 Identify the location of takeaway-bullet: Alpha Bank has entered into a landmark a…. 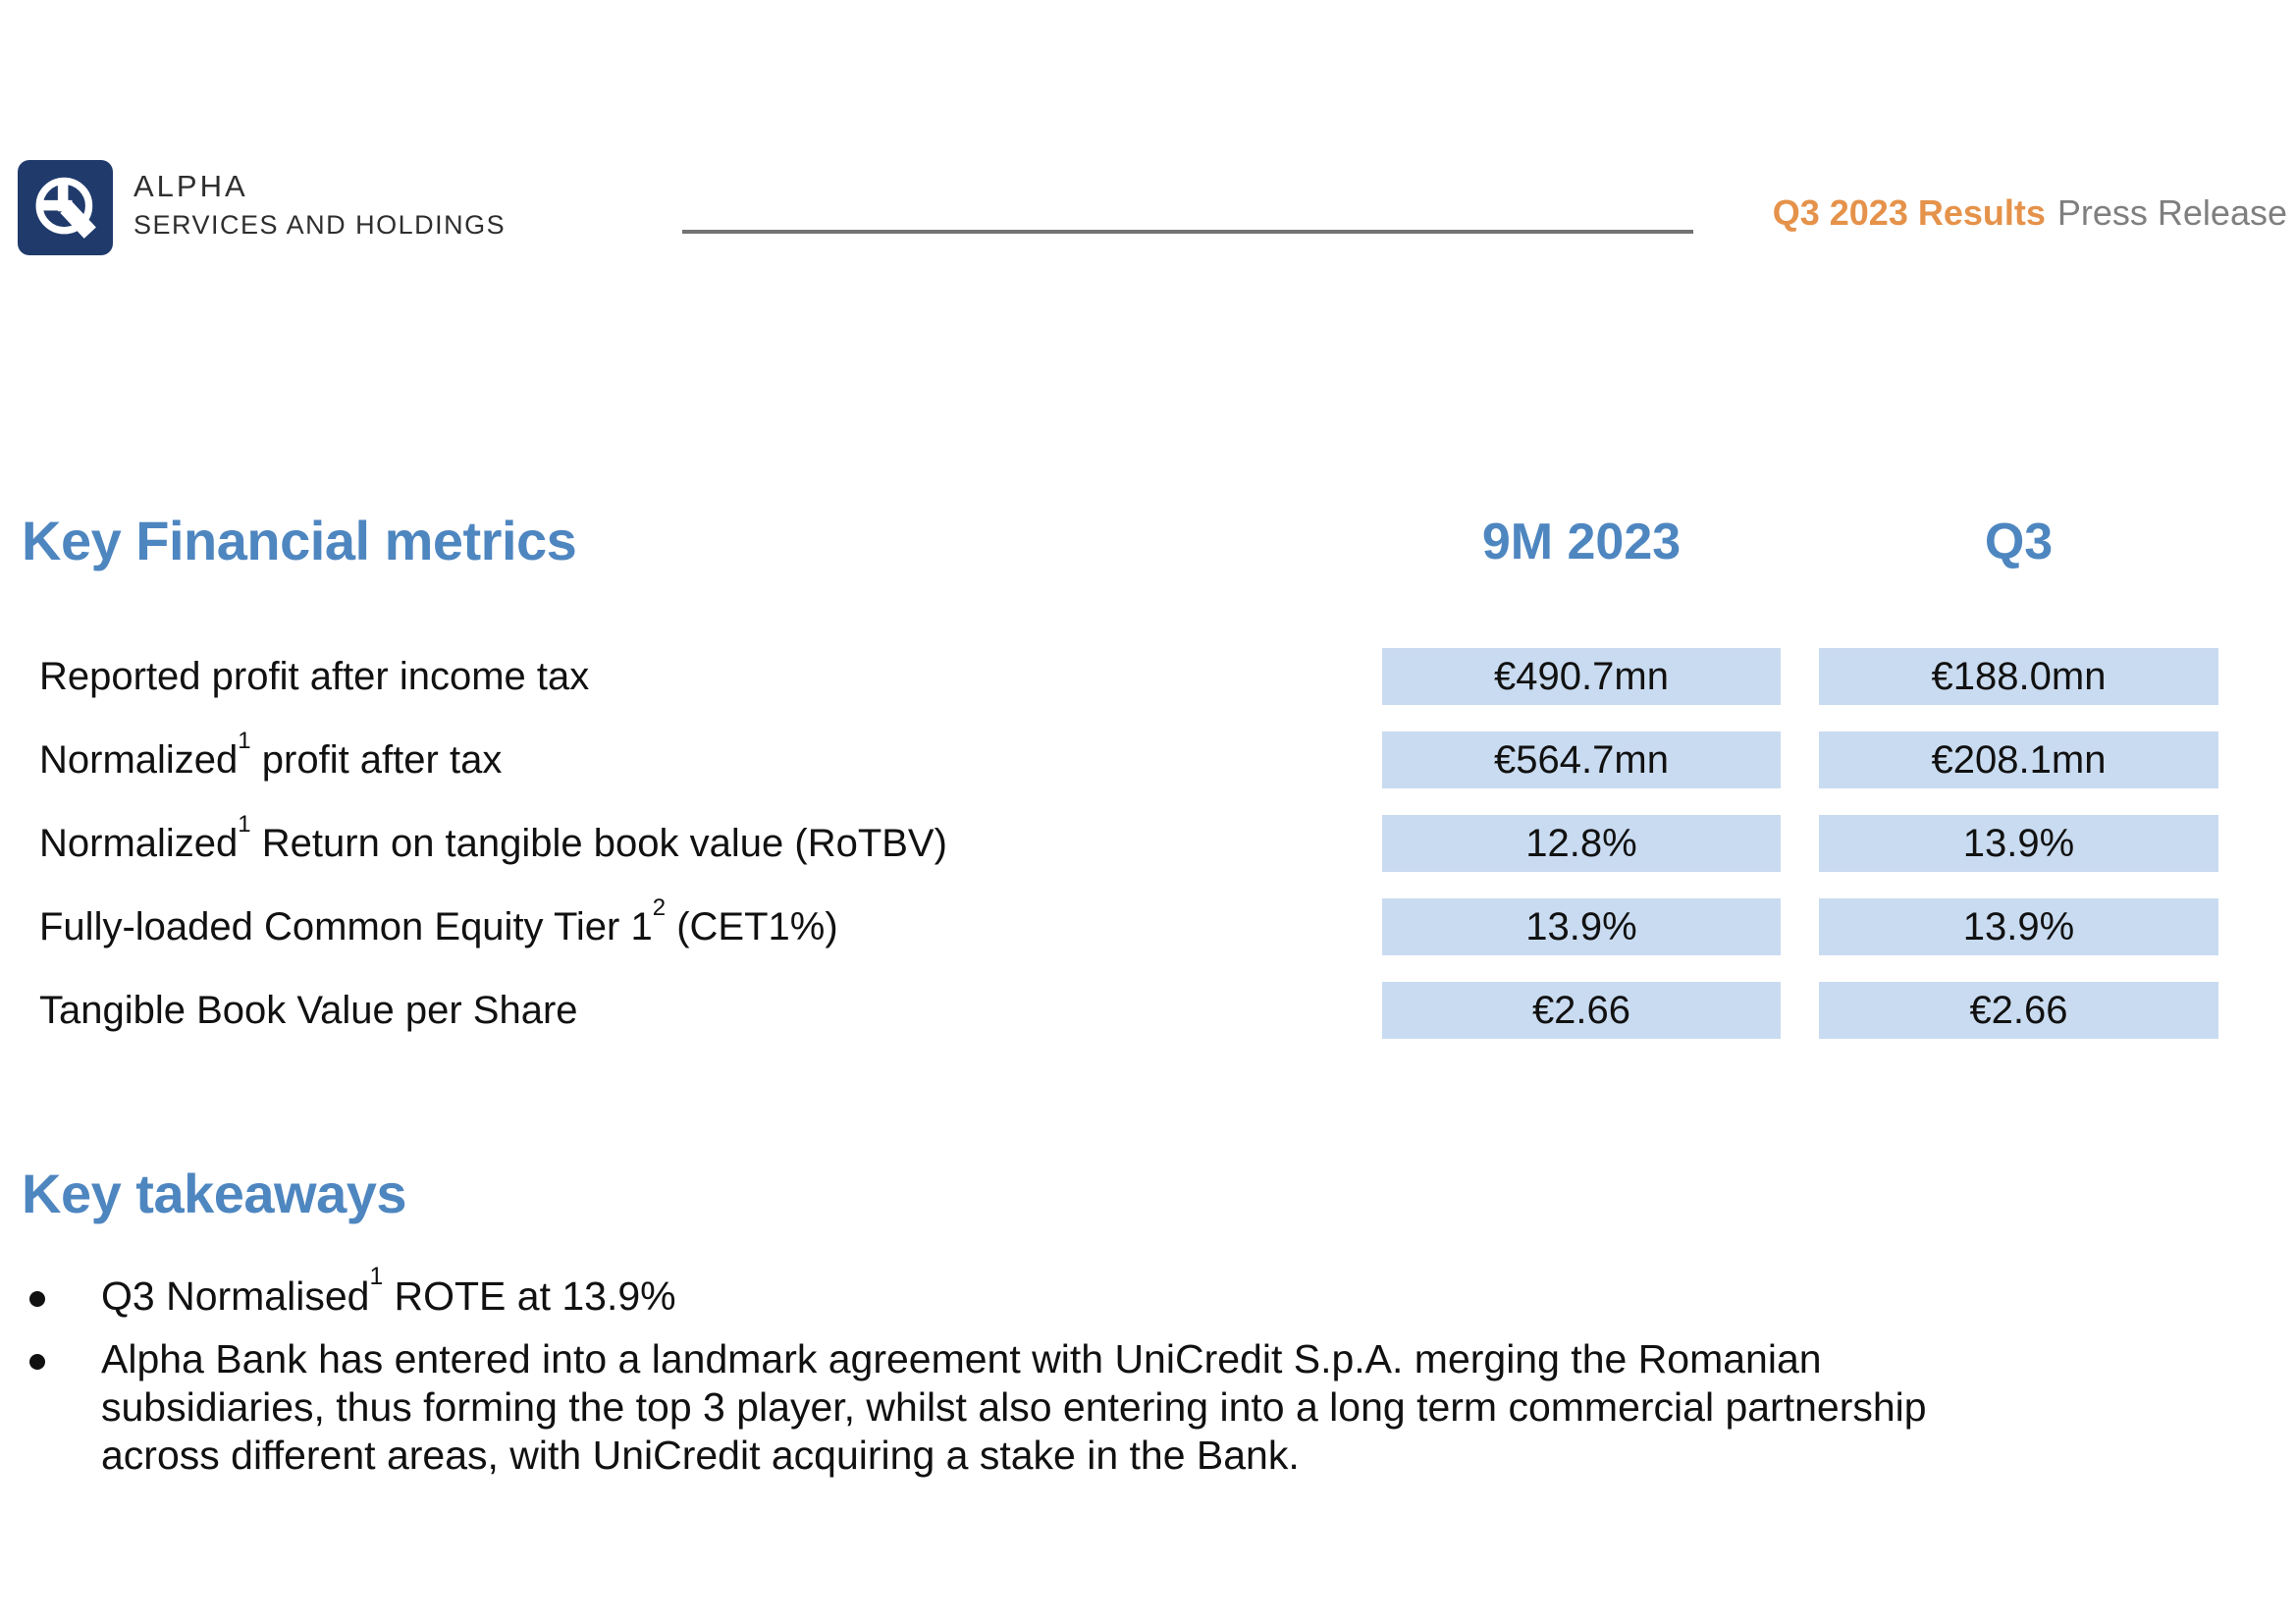
(978, 1407).